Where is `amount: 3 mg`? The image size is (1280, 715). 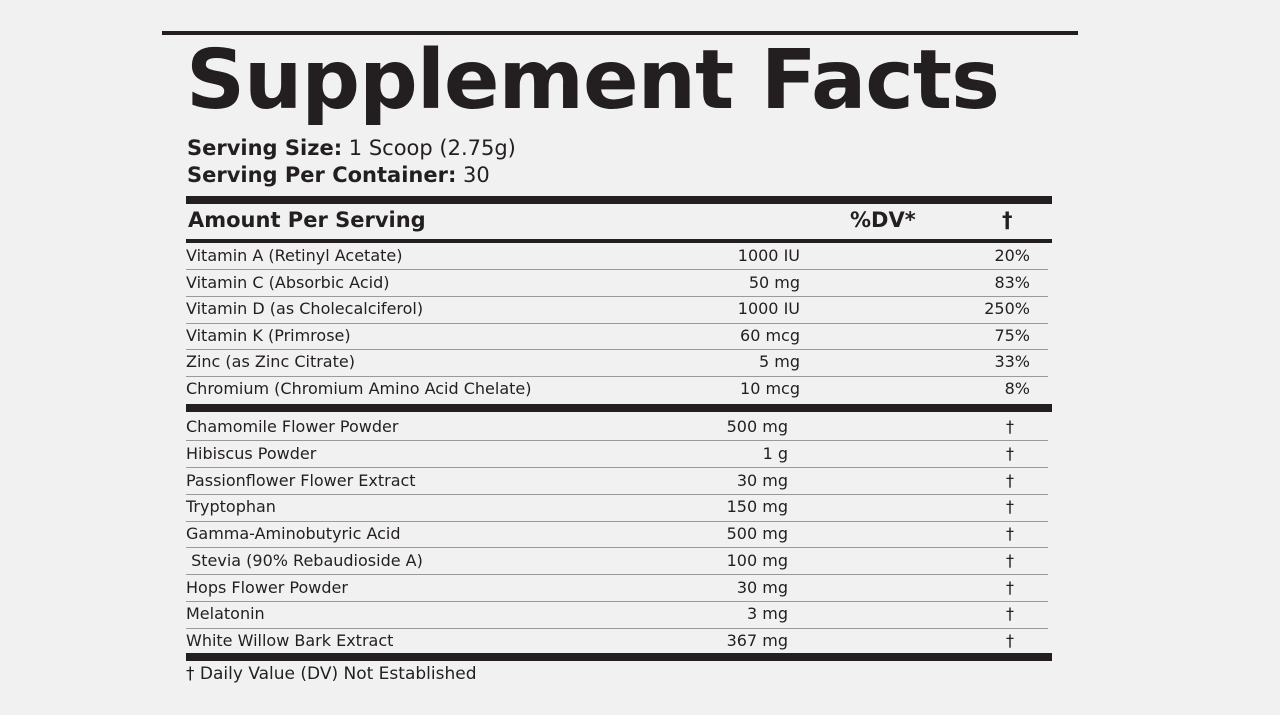 amount: 3 mg is located at coordinates (767, 614).